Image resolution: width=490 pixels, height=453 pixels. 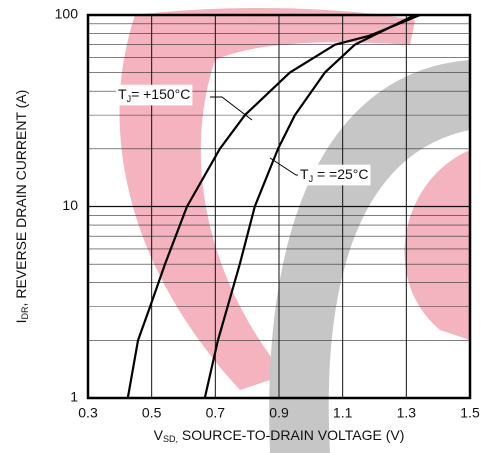 I want to click on x-tick-label: 1.5, so click(x=470, y=413).